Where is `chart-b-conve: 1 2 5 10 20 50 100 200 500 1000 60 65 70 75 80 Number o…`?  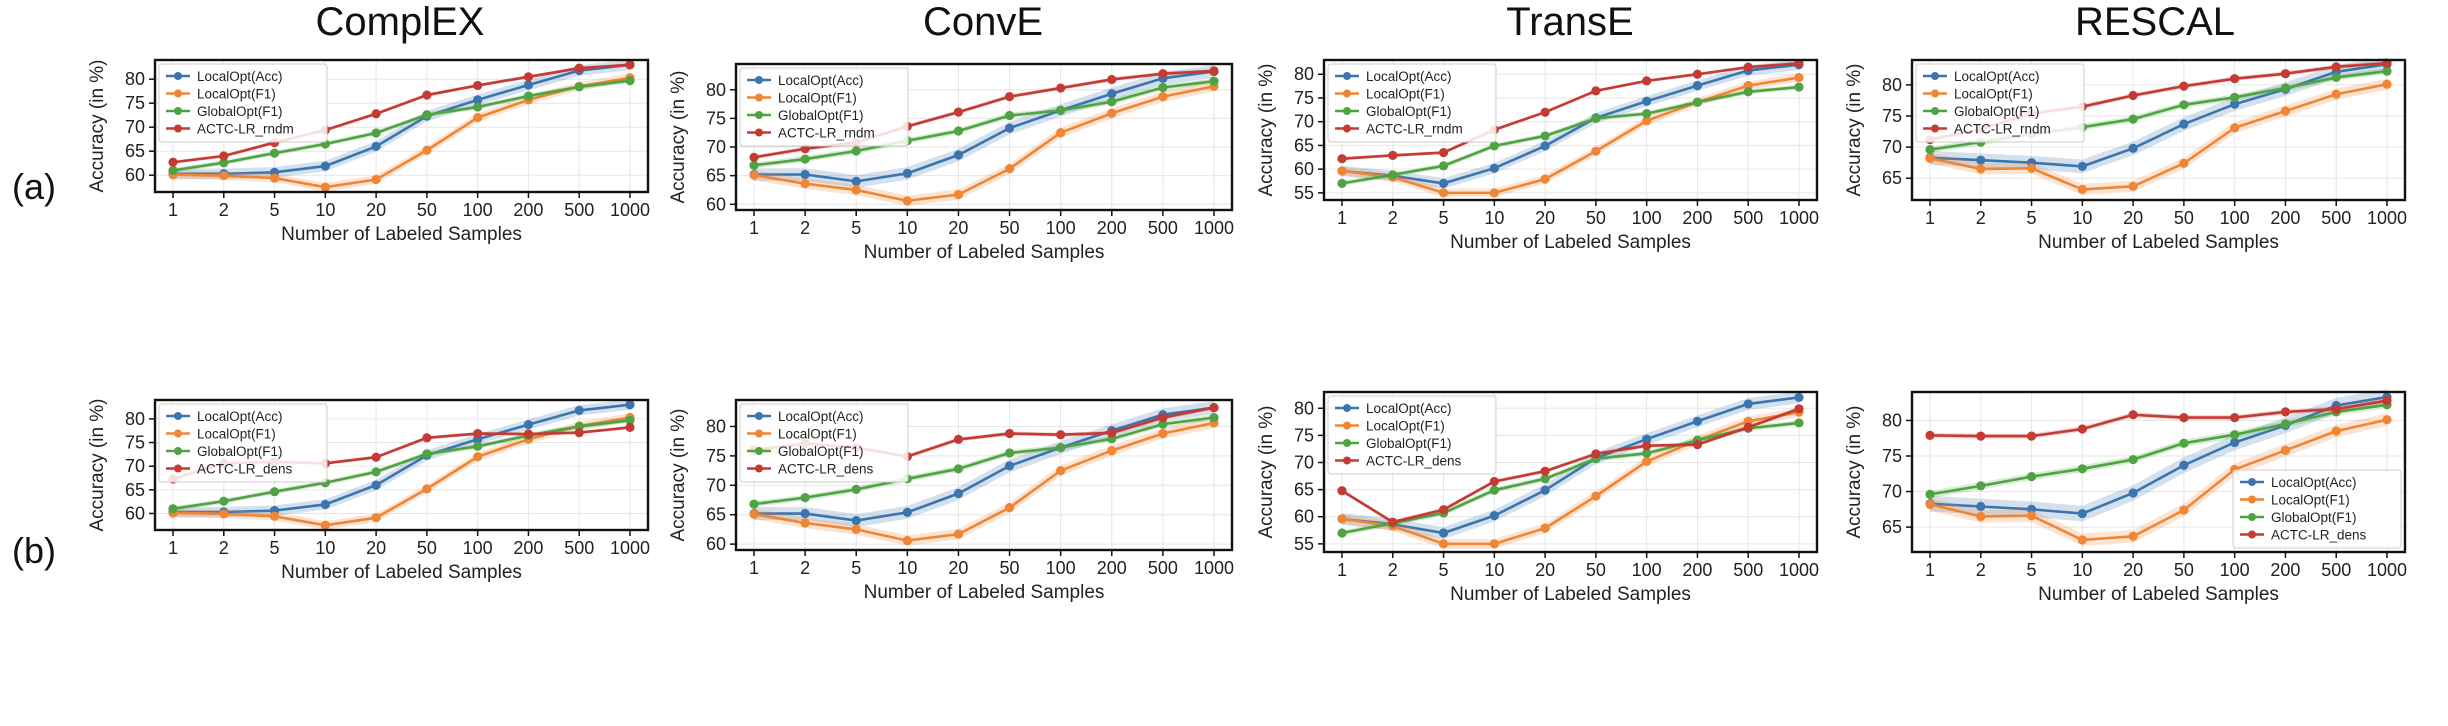
chart-b-conve: 1 2 5 10 20 50 100 200 500 1000 60 65 70 75 80 Number o… is located at coordinates (951, 500).